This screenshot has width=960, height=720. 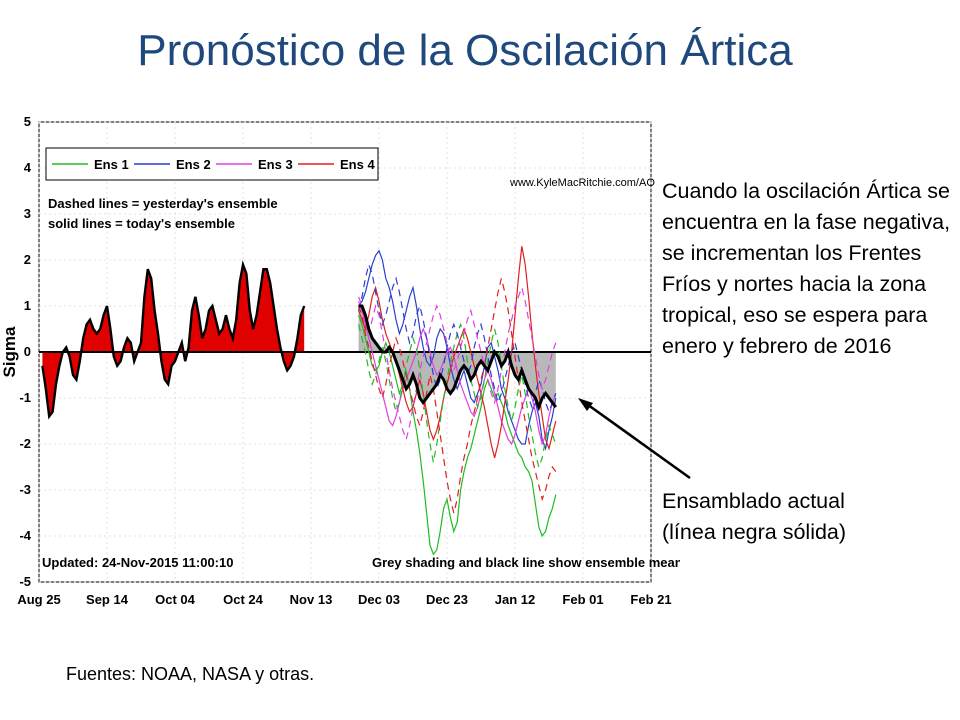 I want to click on y-tick-label: 2, so click(x=27, y=259).